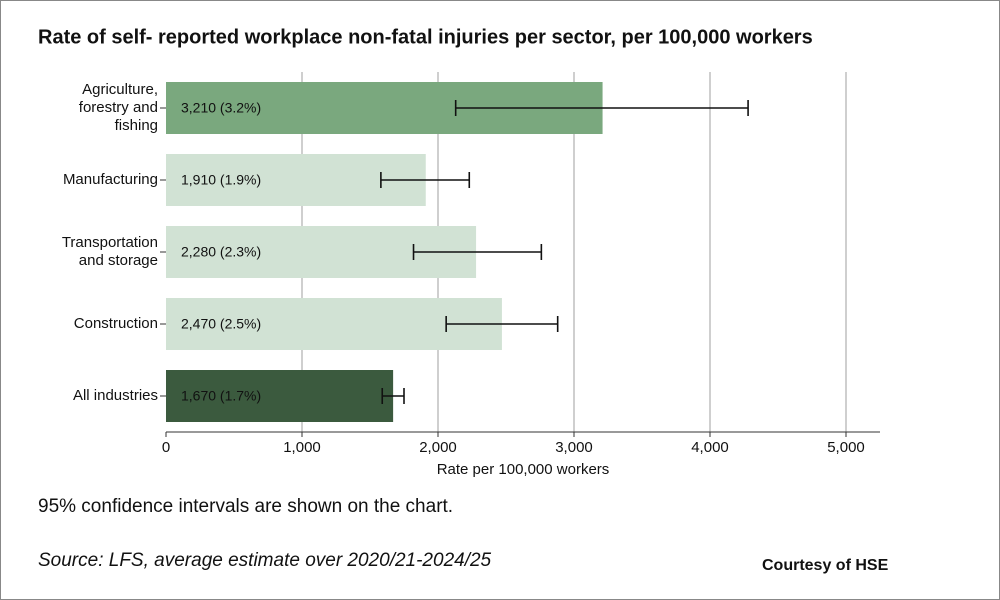 This screenshot has width=1000, height=600. What do you see at coordinates (116, 323) in the screenshot?
I see `y-tick-label: Construction` at bounding box center [116, 323].